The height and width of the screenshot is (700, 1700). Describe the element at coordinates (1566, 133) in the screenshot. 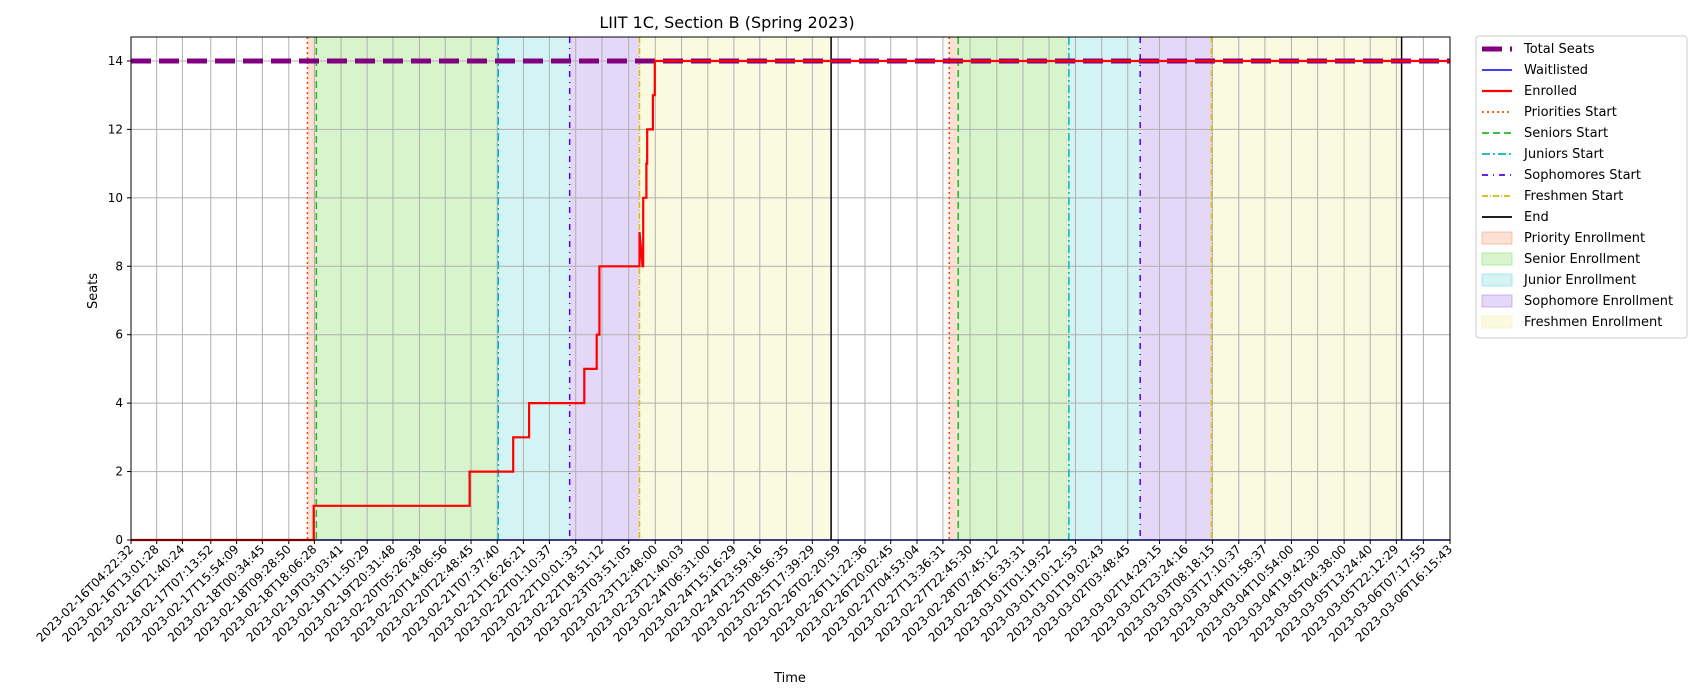

I see `legend-label-4: Seniors Start` at that location.